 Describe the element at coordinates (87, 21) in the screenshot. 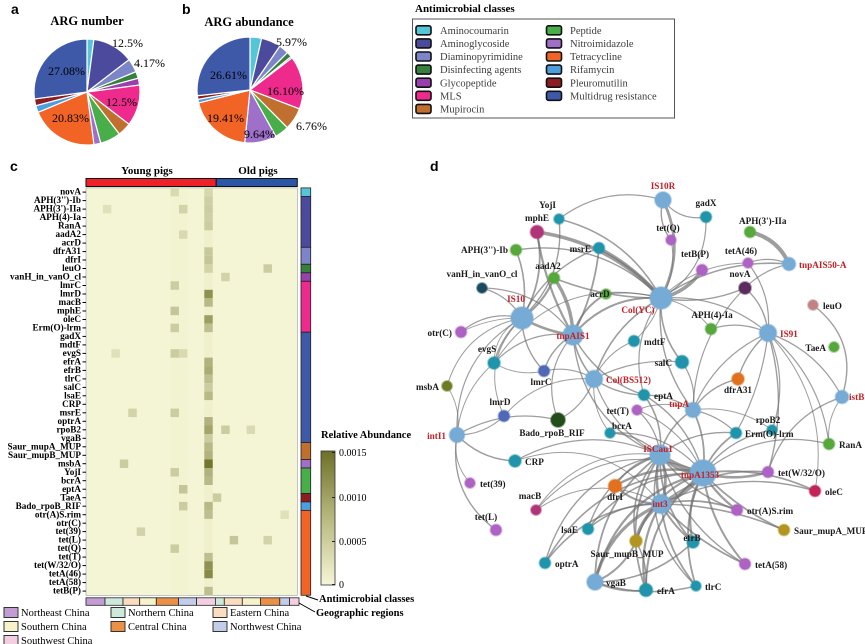

I see `svg-text: ARG number` at that location.